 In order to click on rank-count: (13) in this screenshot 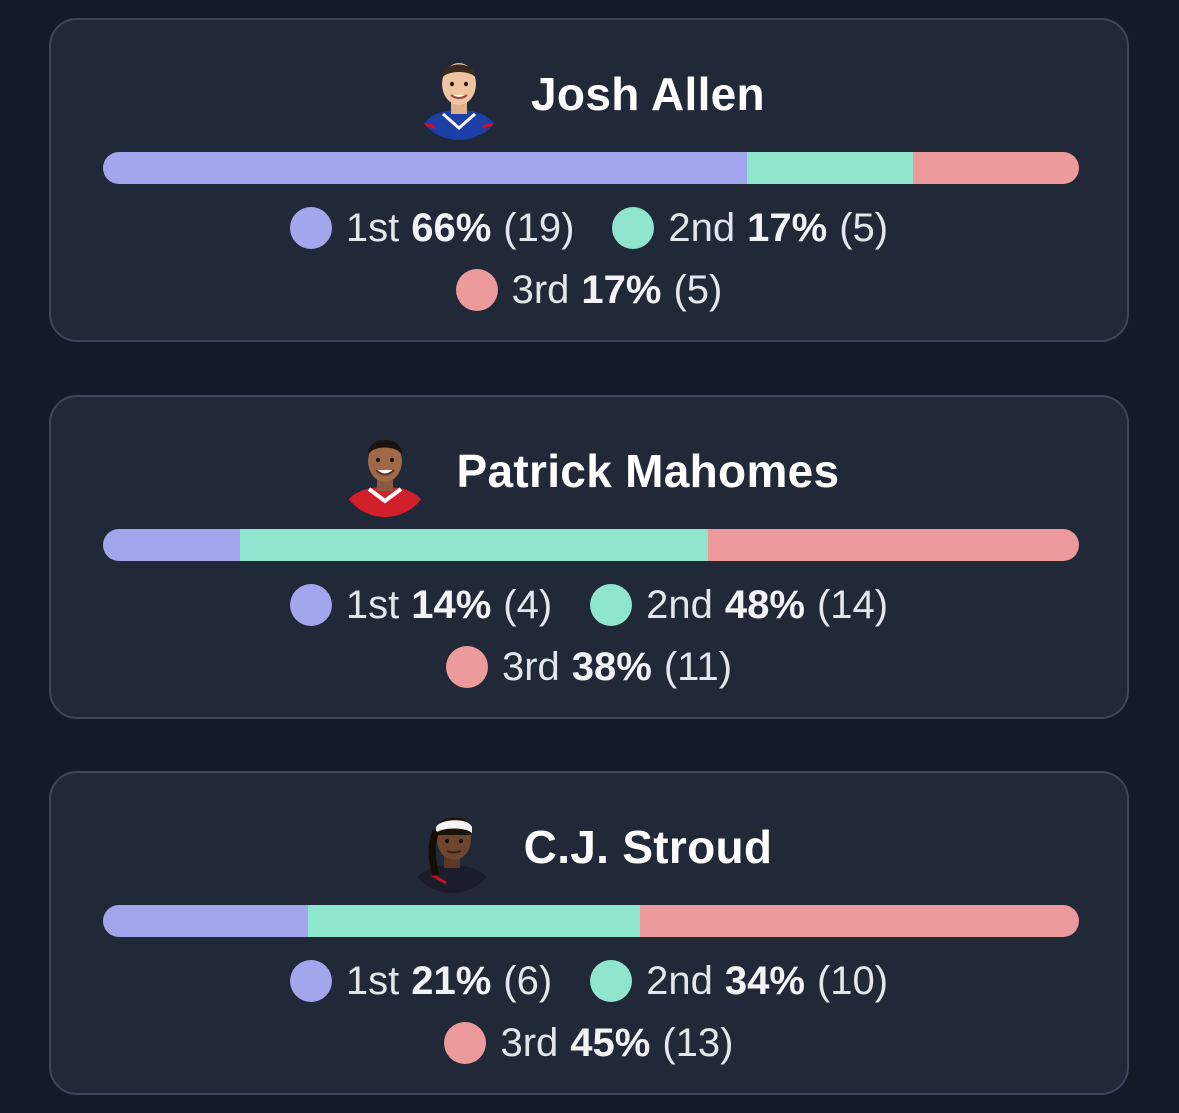, I will do `click(698, 1043)`.